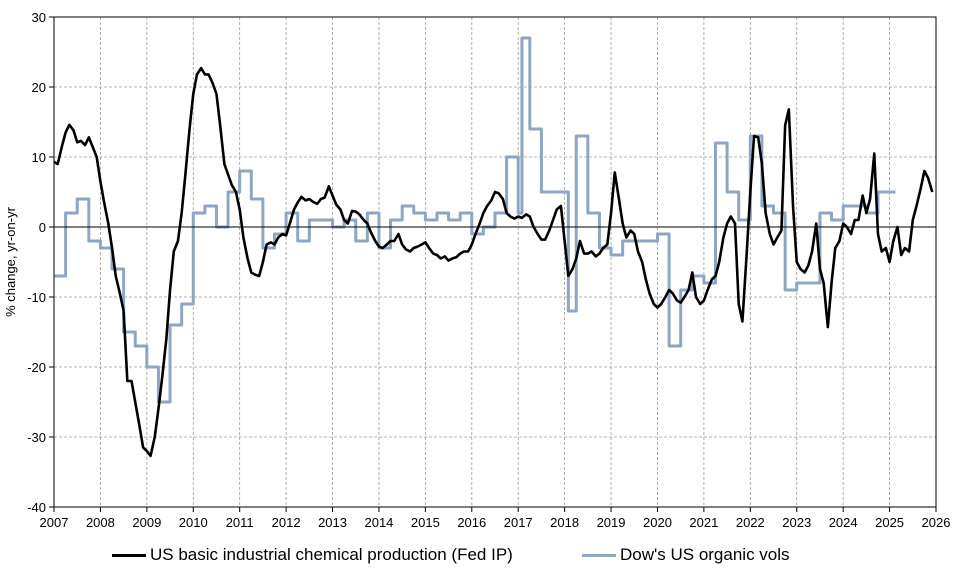 Image resolution: width=957 pixels, height=580 pixels. What do you see at coordinates (39, 17) in the screenshot?
I see `y-tick-label: 30` at bounding box center [39, 17].